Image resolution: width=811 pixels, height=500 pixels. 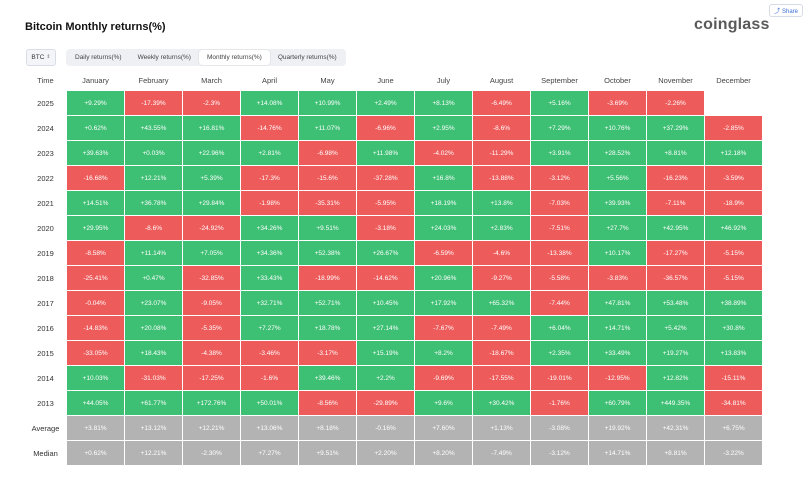 I want to click on return-cell: +13.83%, so click(x=733, y=353).